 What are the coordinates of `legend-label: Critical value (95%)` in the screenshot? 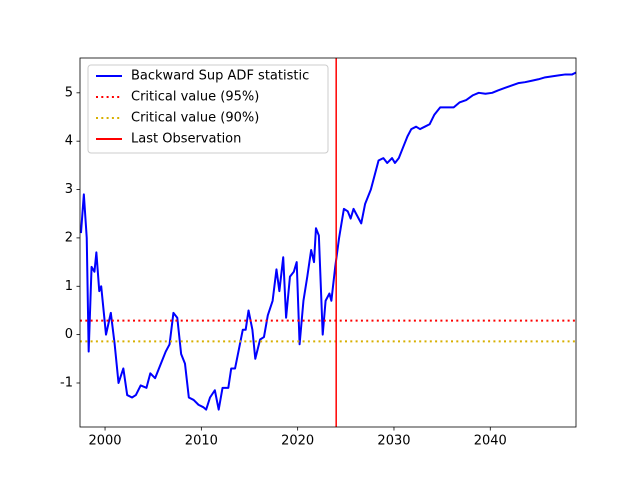 It's located at (195, 97).